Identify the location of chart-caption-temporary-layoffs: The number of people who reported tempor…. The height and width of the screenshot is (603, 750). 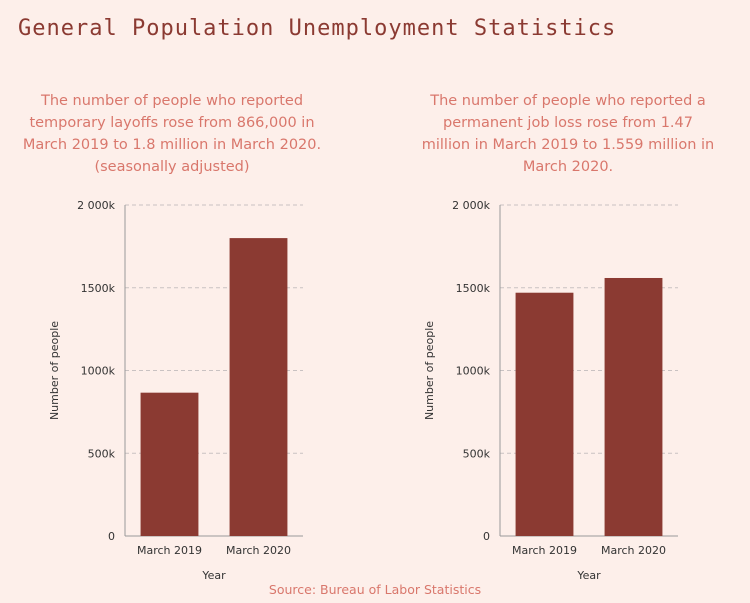
(172, 134).